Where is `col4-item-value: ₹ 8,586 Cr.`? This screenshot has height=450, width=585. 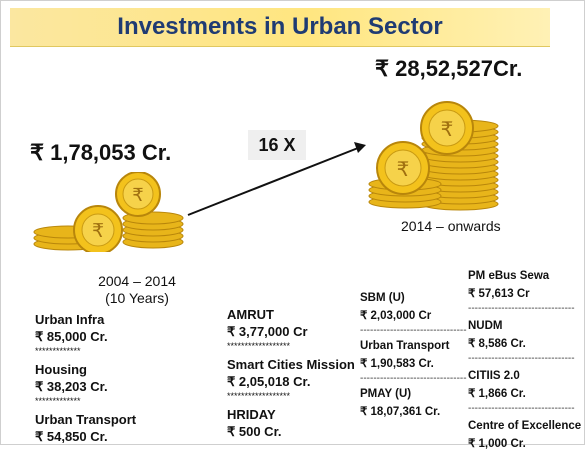
col4-item-value: ₹ 8,586 Cr. is located at coordinates (497, 344).